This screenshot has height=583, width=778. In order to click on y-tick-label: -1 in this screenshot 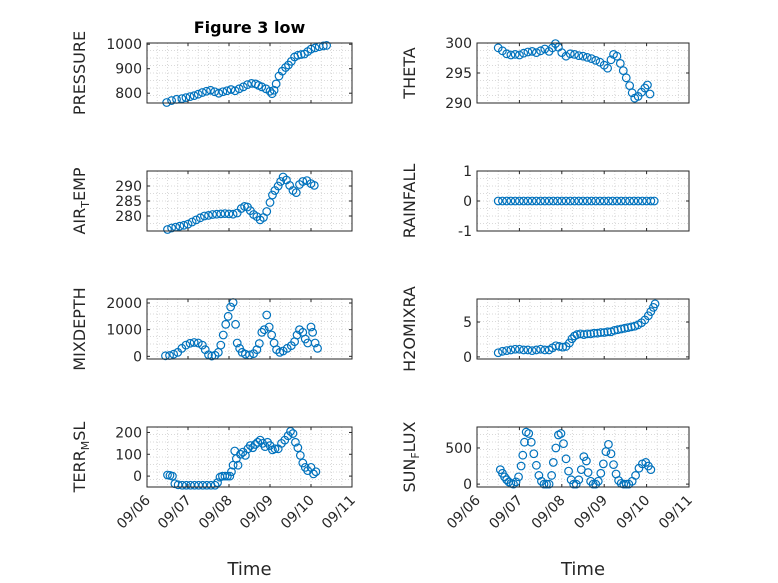, I will do `click(465, 232)`.